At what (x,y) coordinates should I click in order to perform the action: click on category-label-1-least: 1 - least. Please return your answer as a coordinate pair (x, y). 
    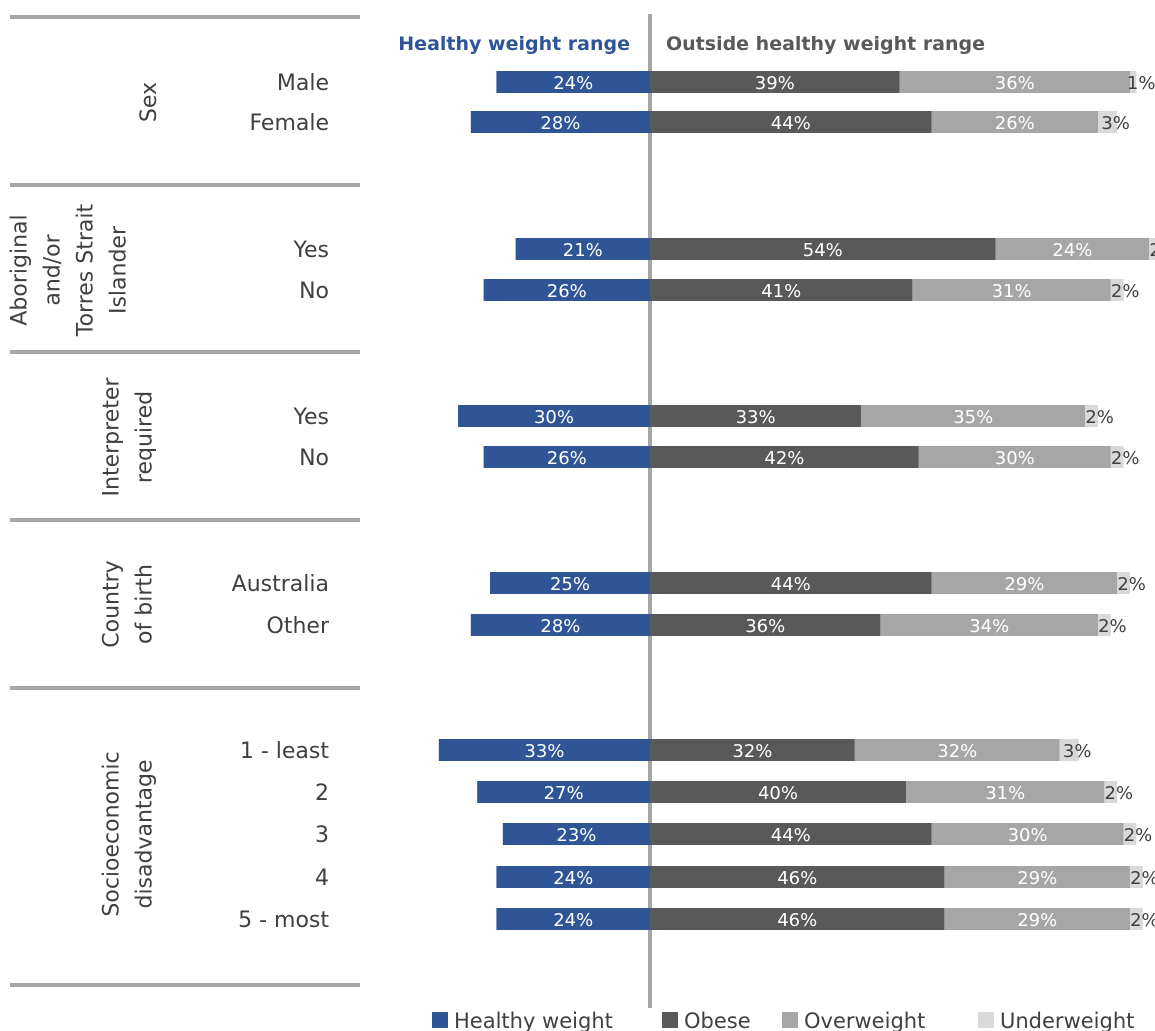
    Looking at the image, I should click on (285, 751).